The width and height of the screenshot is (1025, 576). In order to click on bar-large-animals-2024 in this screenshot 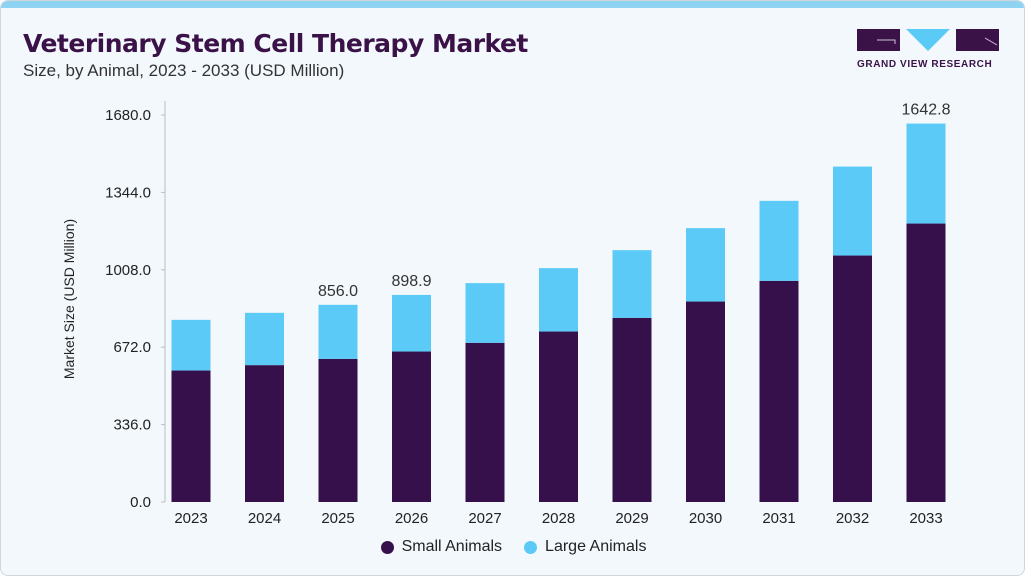, I will do `click(264, 339)`.